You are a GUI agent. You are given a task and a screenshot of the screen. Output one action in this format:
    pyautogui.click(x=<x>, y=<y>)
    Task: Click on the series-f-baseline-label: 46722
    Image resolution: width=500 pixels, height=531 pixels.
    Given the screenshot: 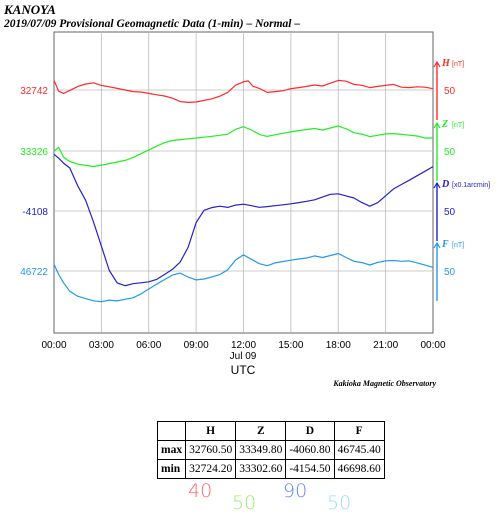 What is the action you would take?
    pyautogui.click(x=34, y=272)
    